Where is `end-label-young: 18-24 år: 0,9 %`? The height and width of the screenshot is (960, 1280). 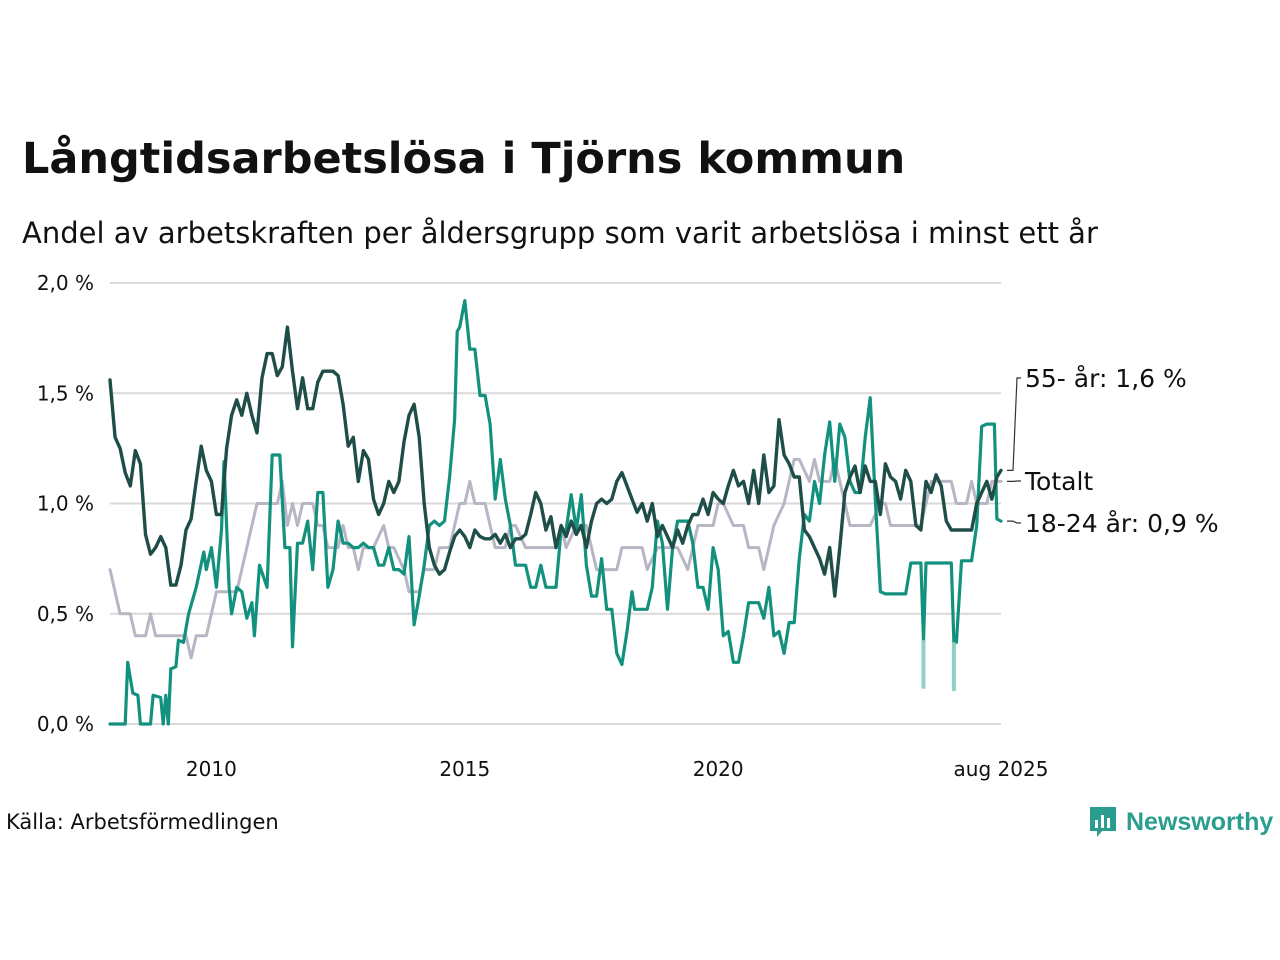 end-label-young: 18-24 år: 0,9 % is located at coordinates (1122, 523).